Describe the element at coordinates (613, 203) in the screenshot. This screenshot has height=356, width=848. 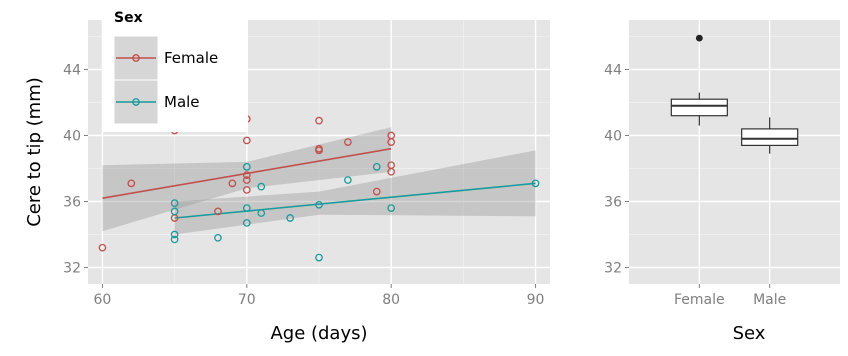
I see `box-y-tick-label: 36` at that location.